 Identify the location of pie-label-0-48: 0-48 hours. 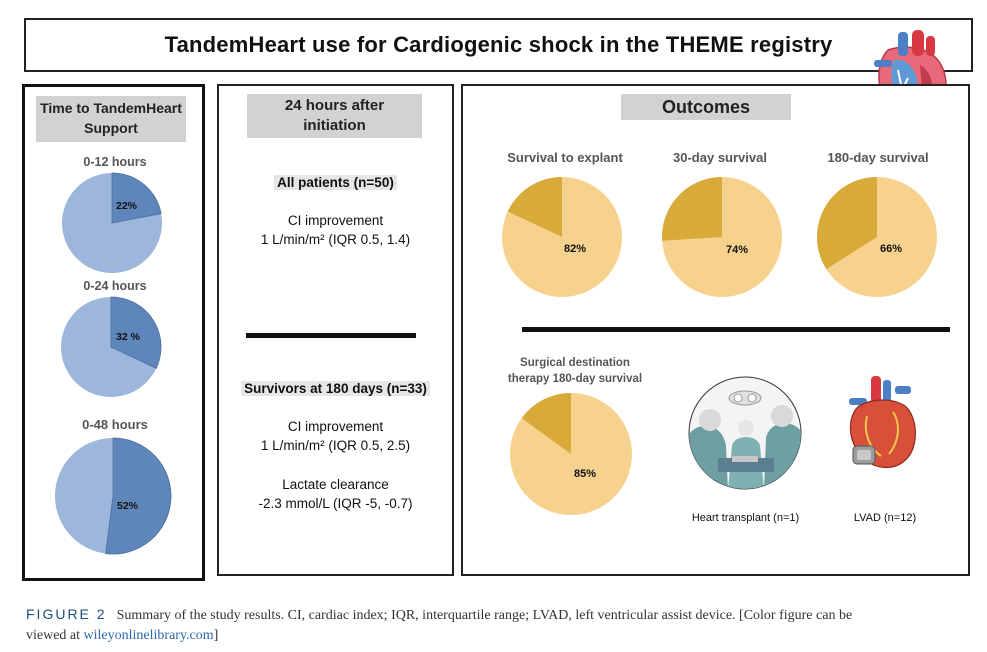
(115, 424).